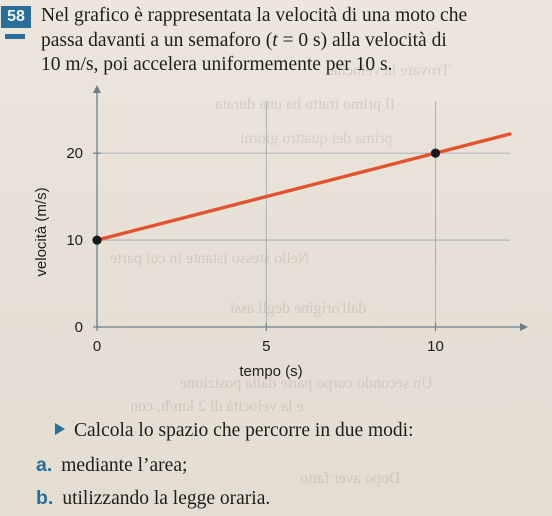 This screenshot has height=516, width=552. Describe the element at coordinates (97, 89) in the screenshot. I see `y-axis-arrow` at that location.